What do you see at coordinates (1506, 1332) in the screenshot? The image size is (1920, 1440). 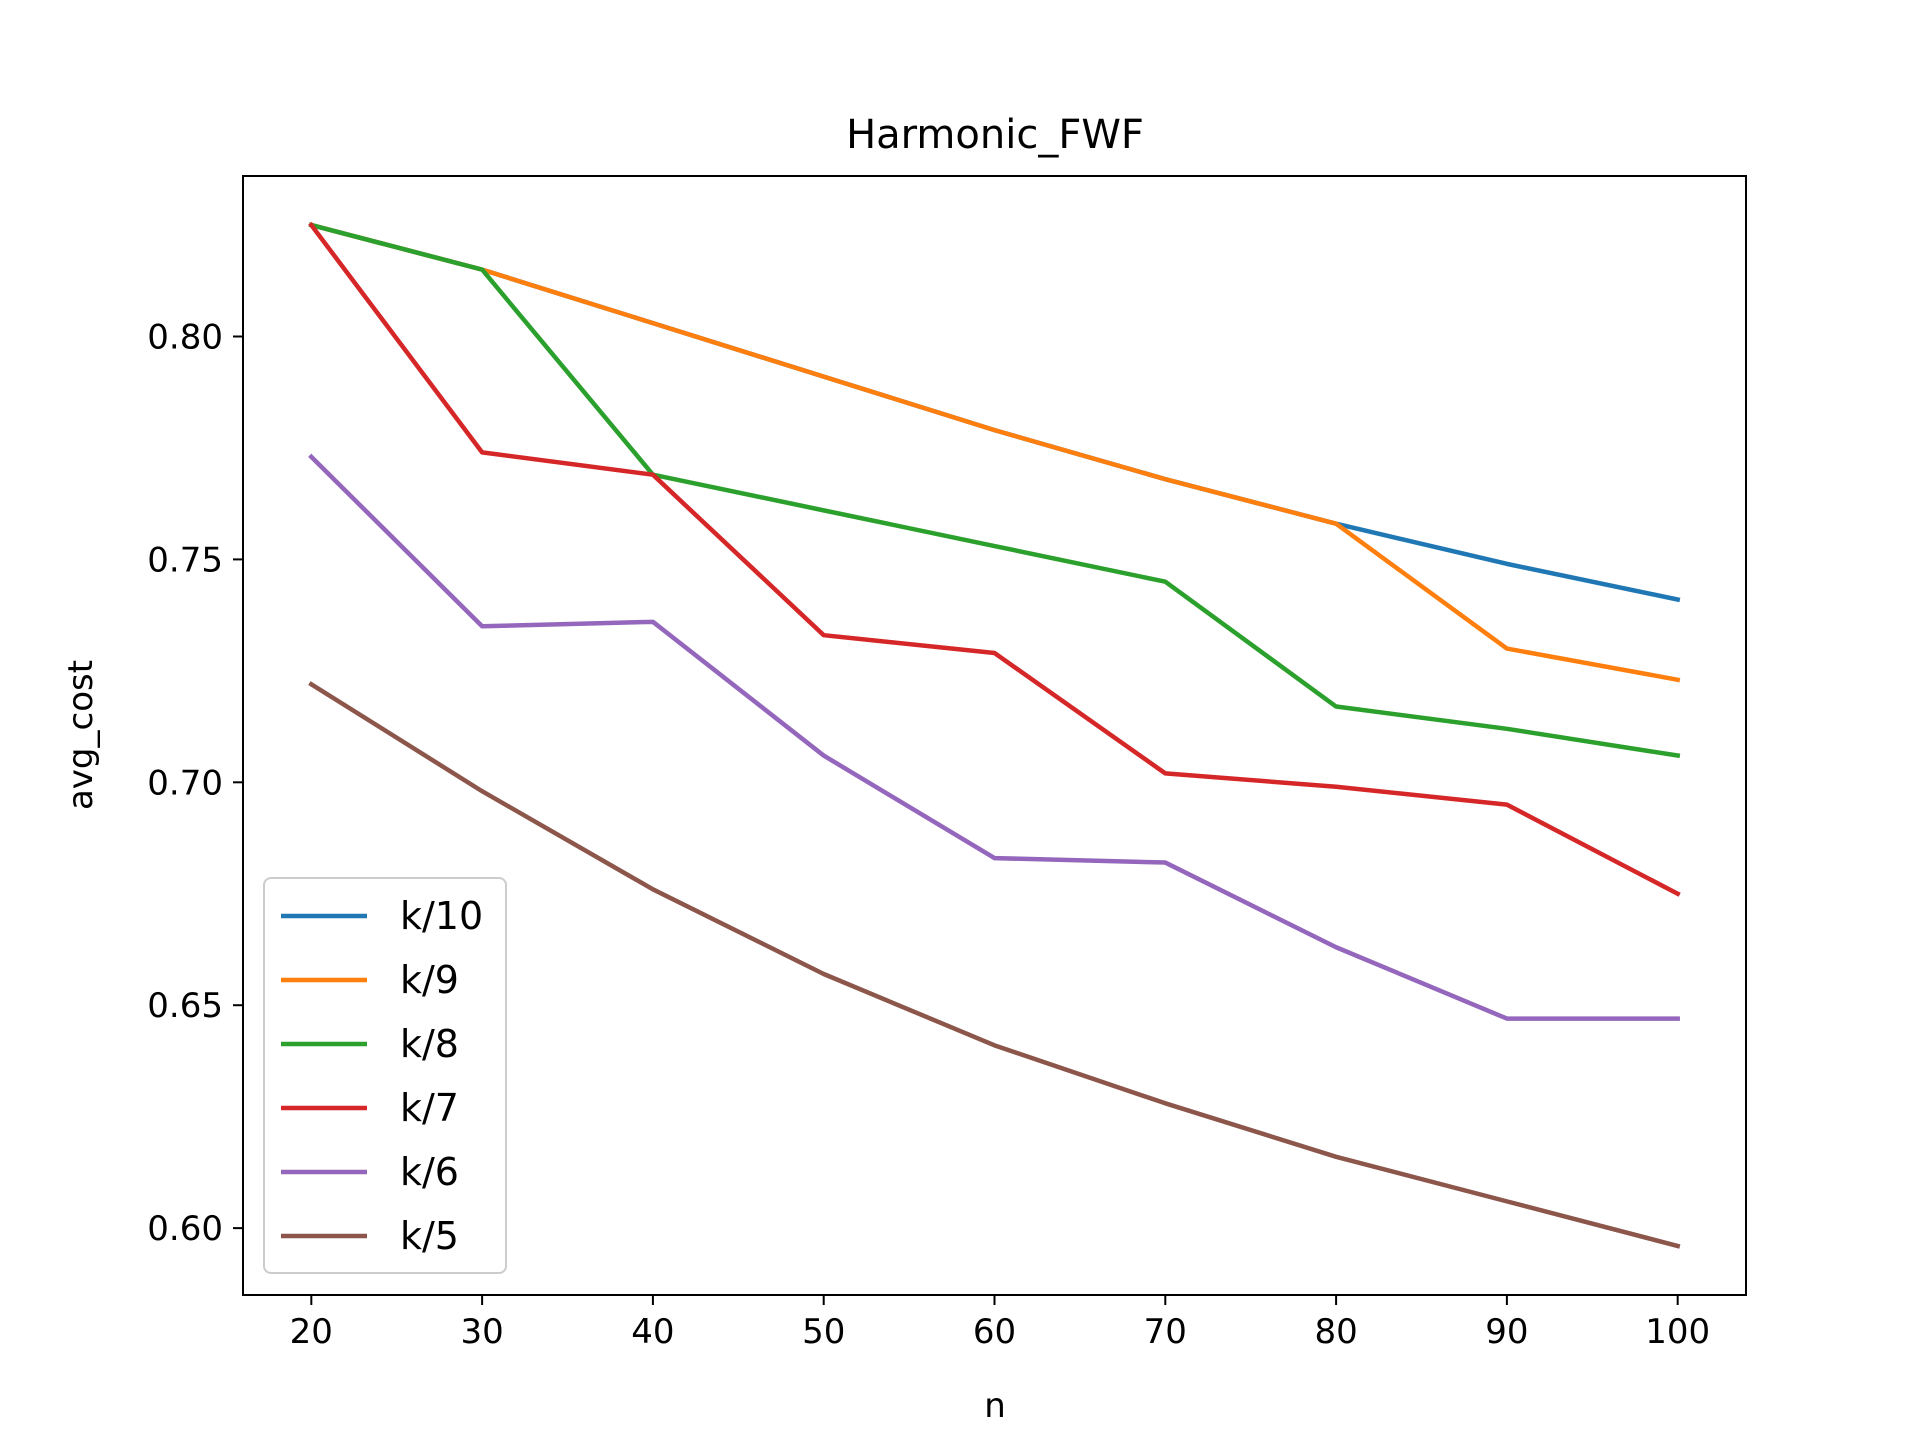 I see `x-tick-label: 90` at bounding box center [1506, 1332].